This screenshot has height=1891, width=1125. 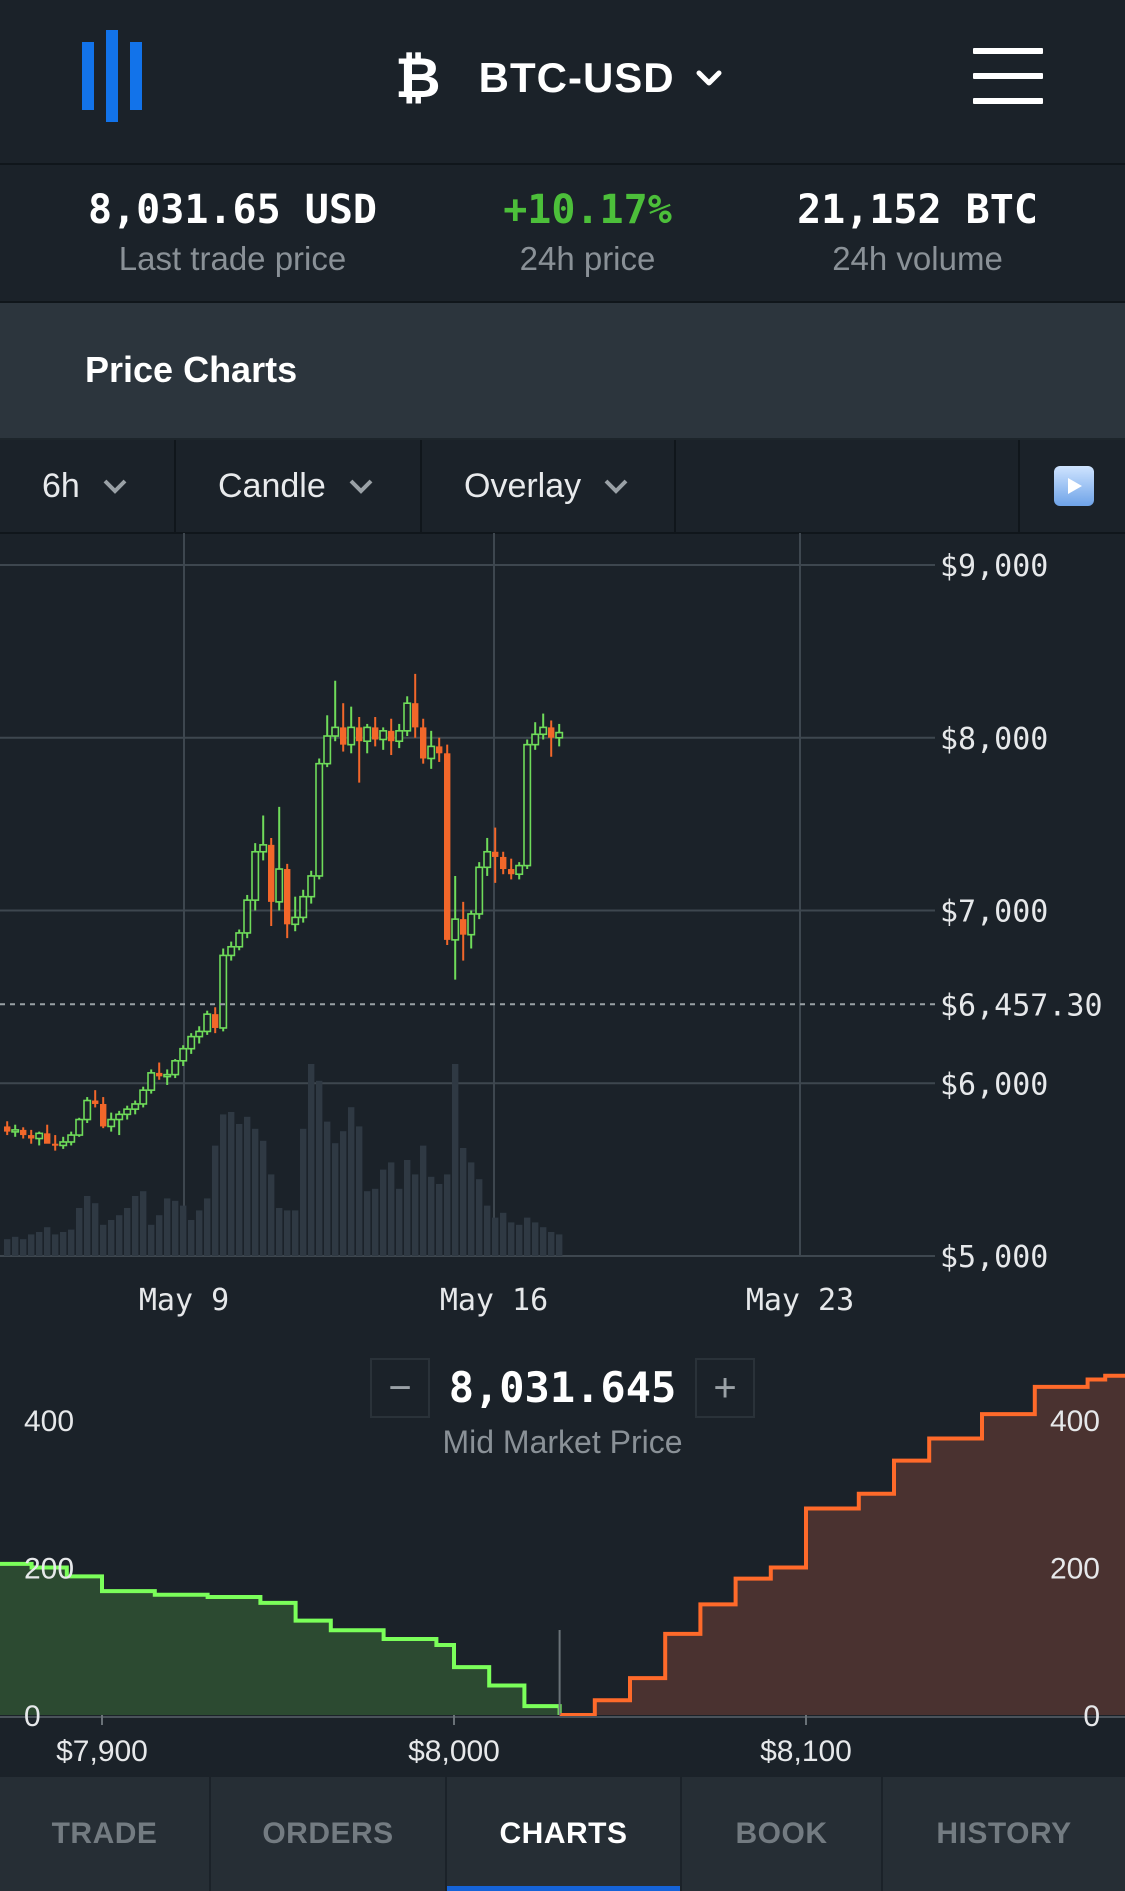 I want to click on product-selector: ₿ BTC-USD, so click(x=559, y=78).